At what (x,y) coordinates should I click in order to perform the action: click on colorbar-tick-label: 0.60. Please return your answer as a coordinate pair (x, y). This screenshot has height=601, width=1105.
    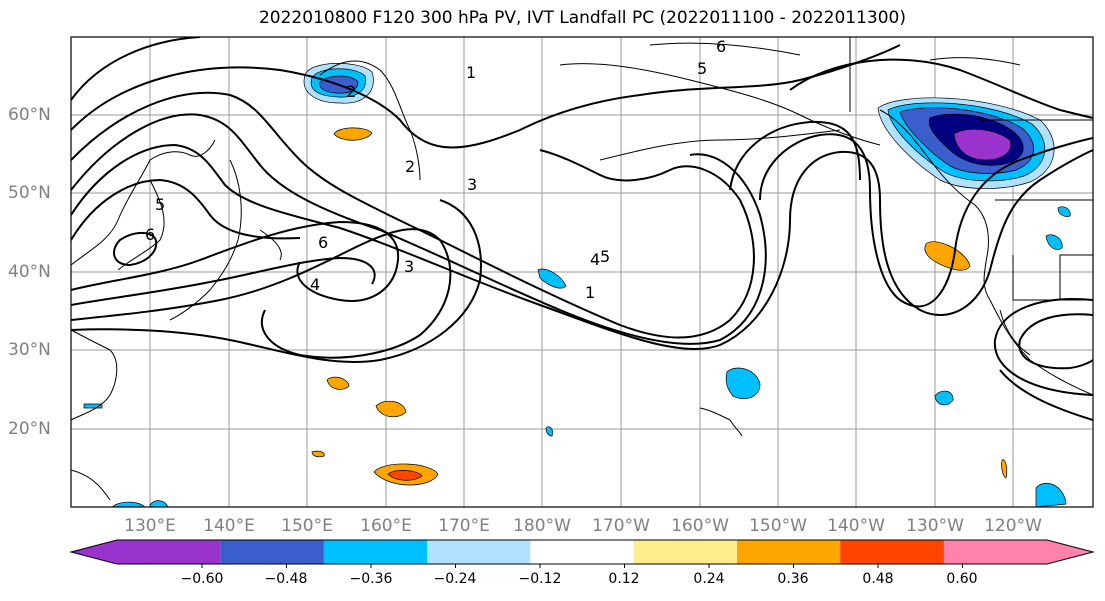
    Looking at the image, I should click on (962, 579).